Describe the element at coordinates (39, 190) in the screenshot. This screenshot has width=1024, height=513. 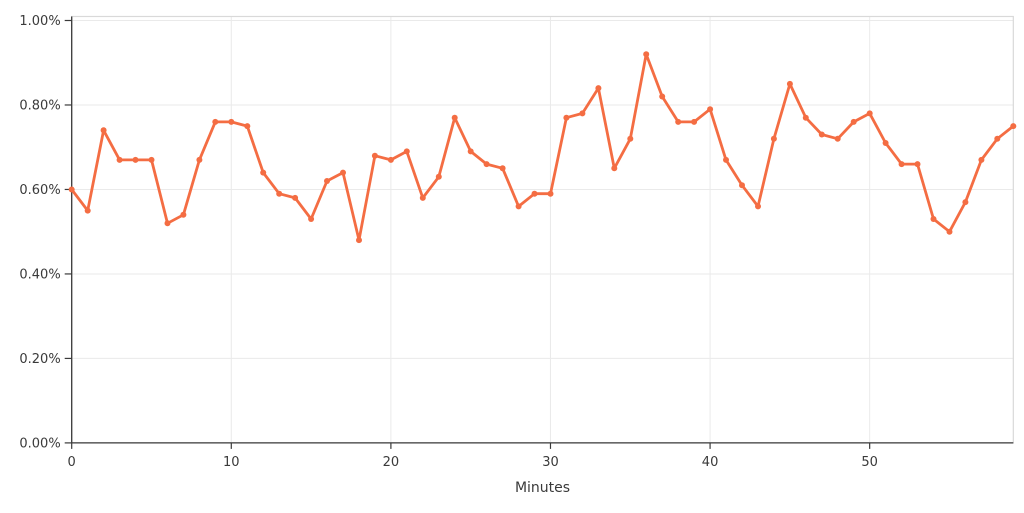
I see `y-tick-label: 0.60%` at that location.